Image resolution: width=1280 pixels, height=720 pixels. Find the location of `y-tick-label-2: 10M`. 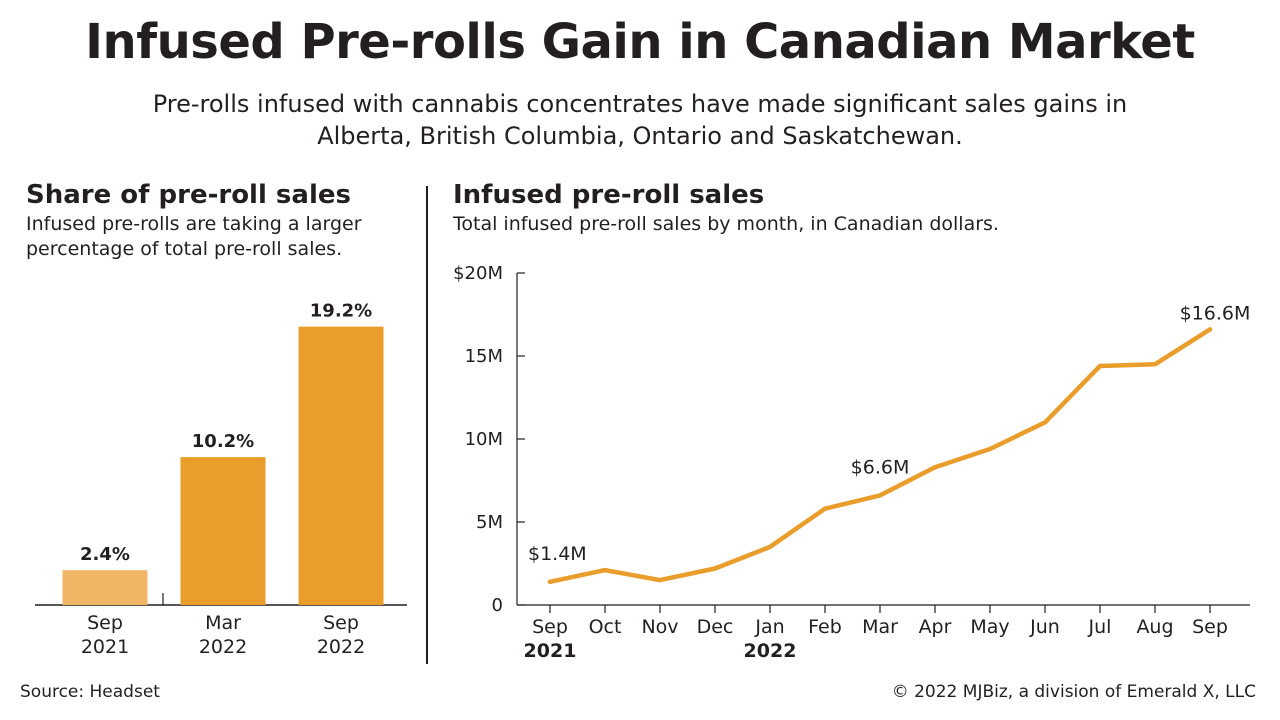

y-tick-label-2: 10M is located at coordinates (484, 439).